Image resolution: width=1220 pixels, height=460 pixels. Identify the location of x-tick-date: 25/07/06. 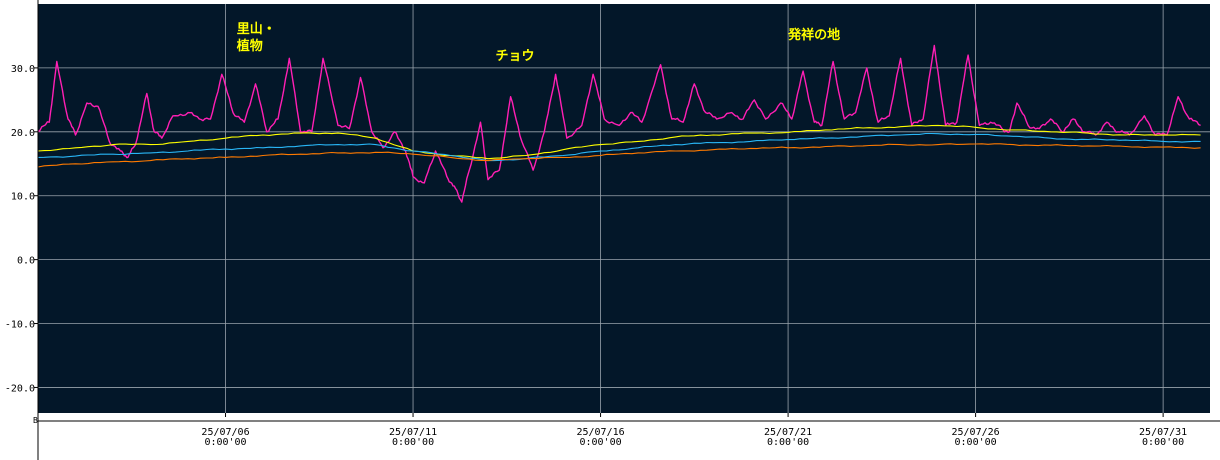
(225, 432).